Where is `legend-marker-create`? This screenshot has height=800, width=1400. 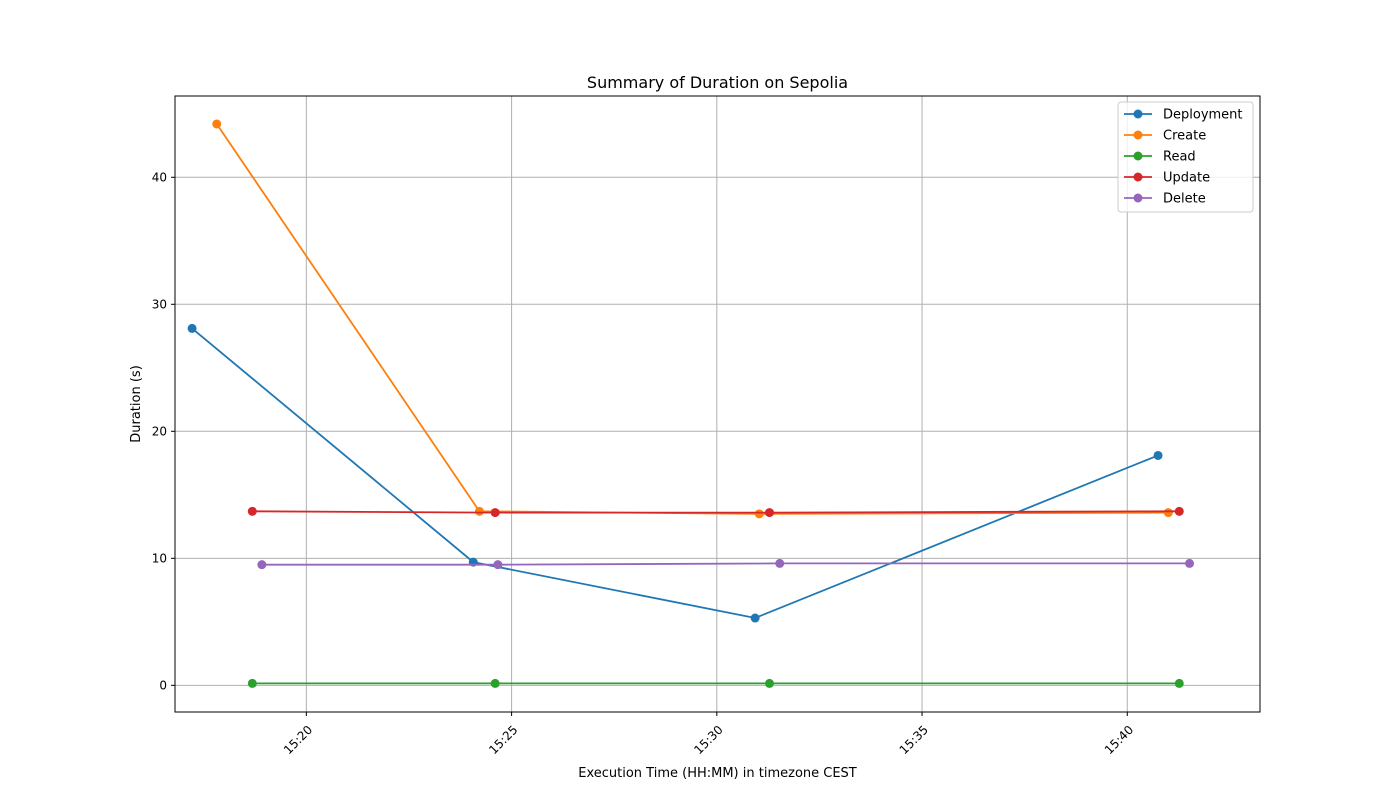 legend-marker-create is located at coordinates (1138, 135).